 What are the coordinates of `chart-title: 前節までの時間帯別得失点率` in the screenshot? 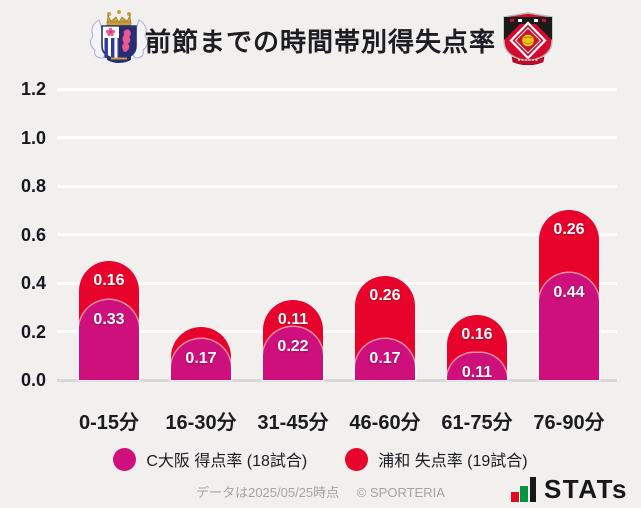 It's located at (320, 42).